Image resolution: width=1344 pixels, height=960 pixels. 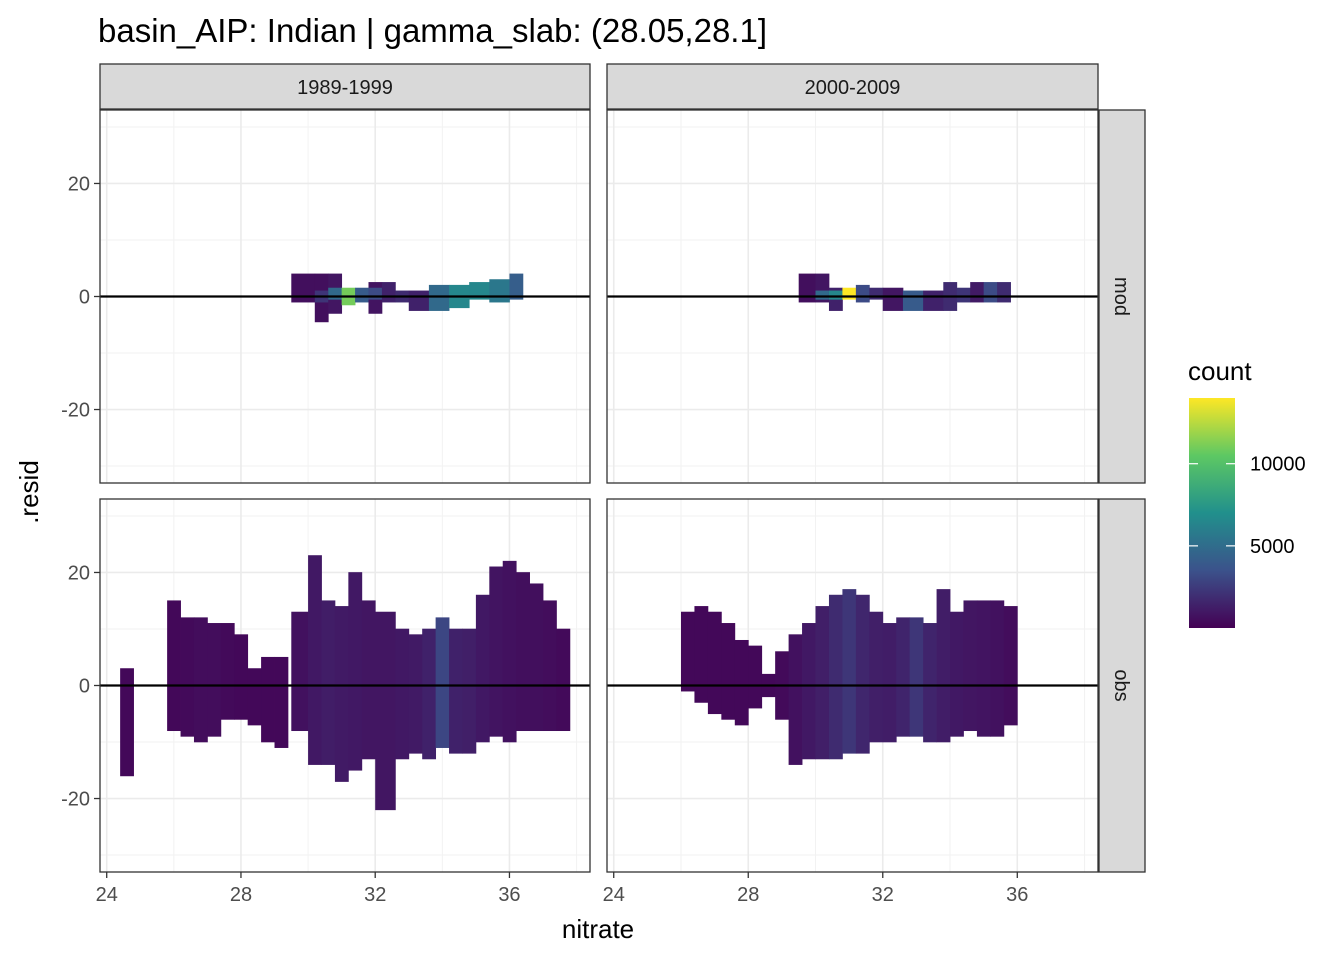 What do you see at coordinates (748, 895) in the screenshot?
I see `x-tick-label: 28` at bounding box center [748, 895].